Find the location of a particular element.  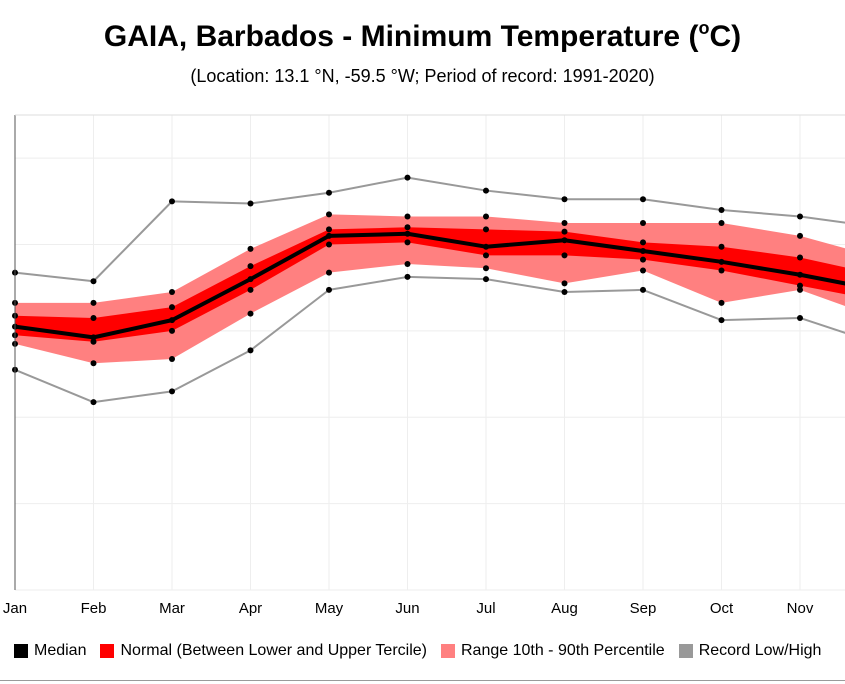

chart-title-unit: C) is located at coordinates (725, 36).